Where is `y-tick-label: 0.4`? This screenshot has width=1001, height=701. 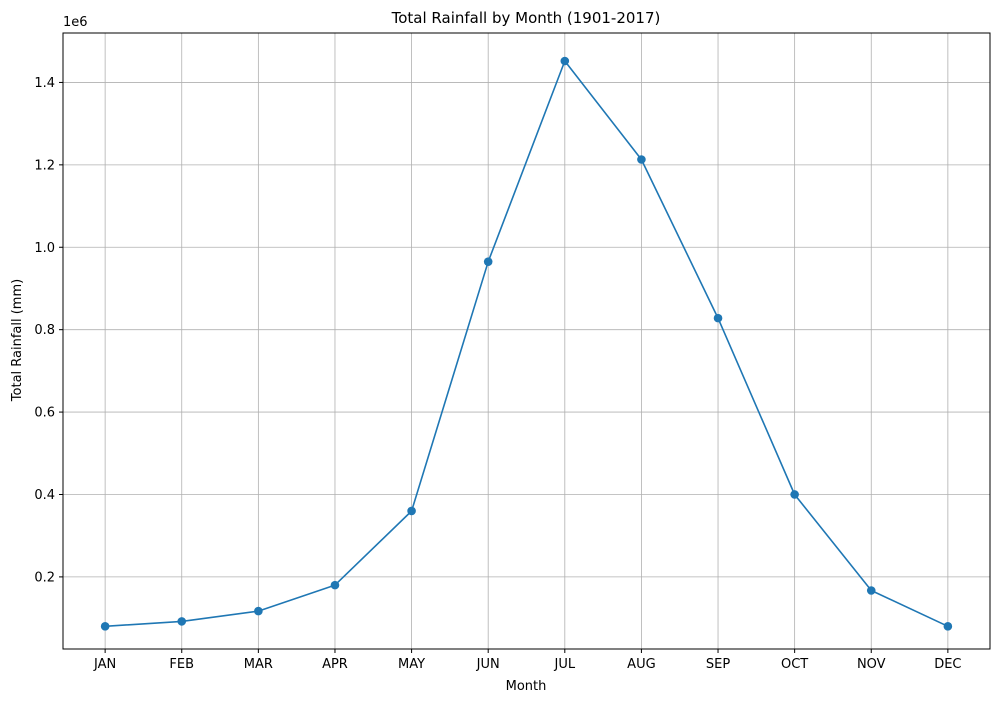 y-tick-label: 0.4 is located at coordinates (44, 495).